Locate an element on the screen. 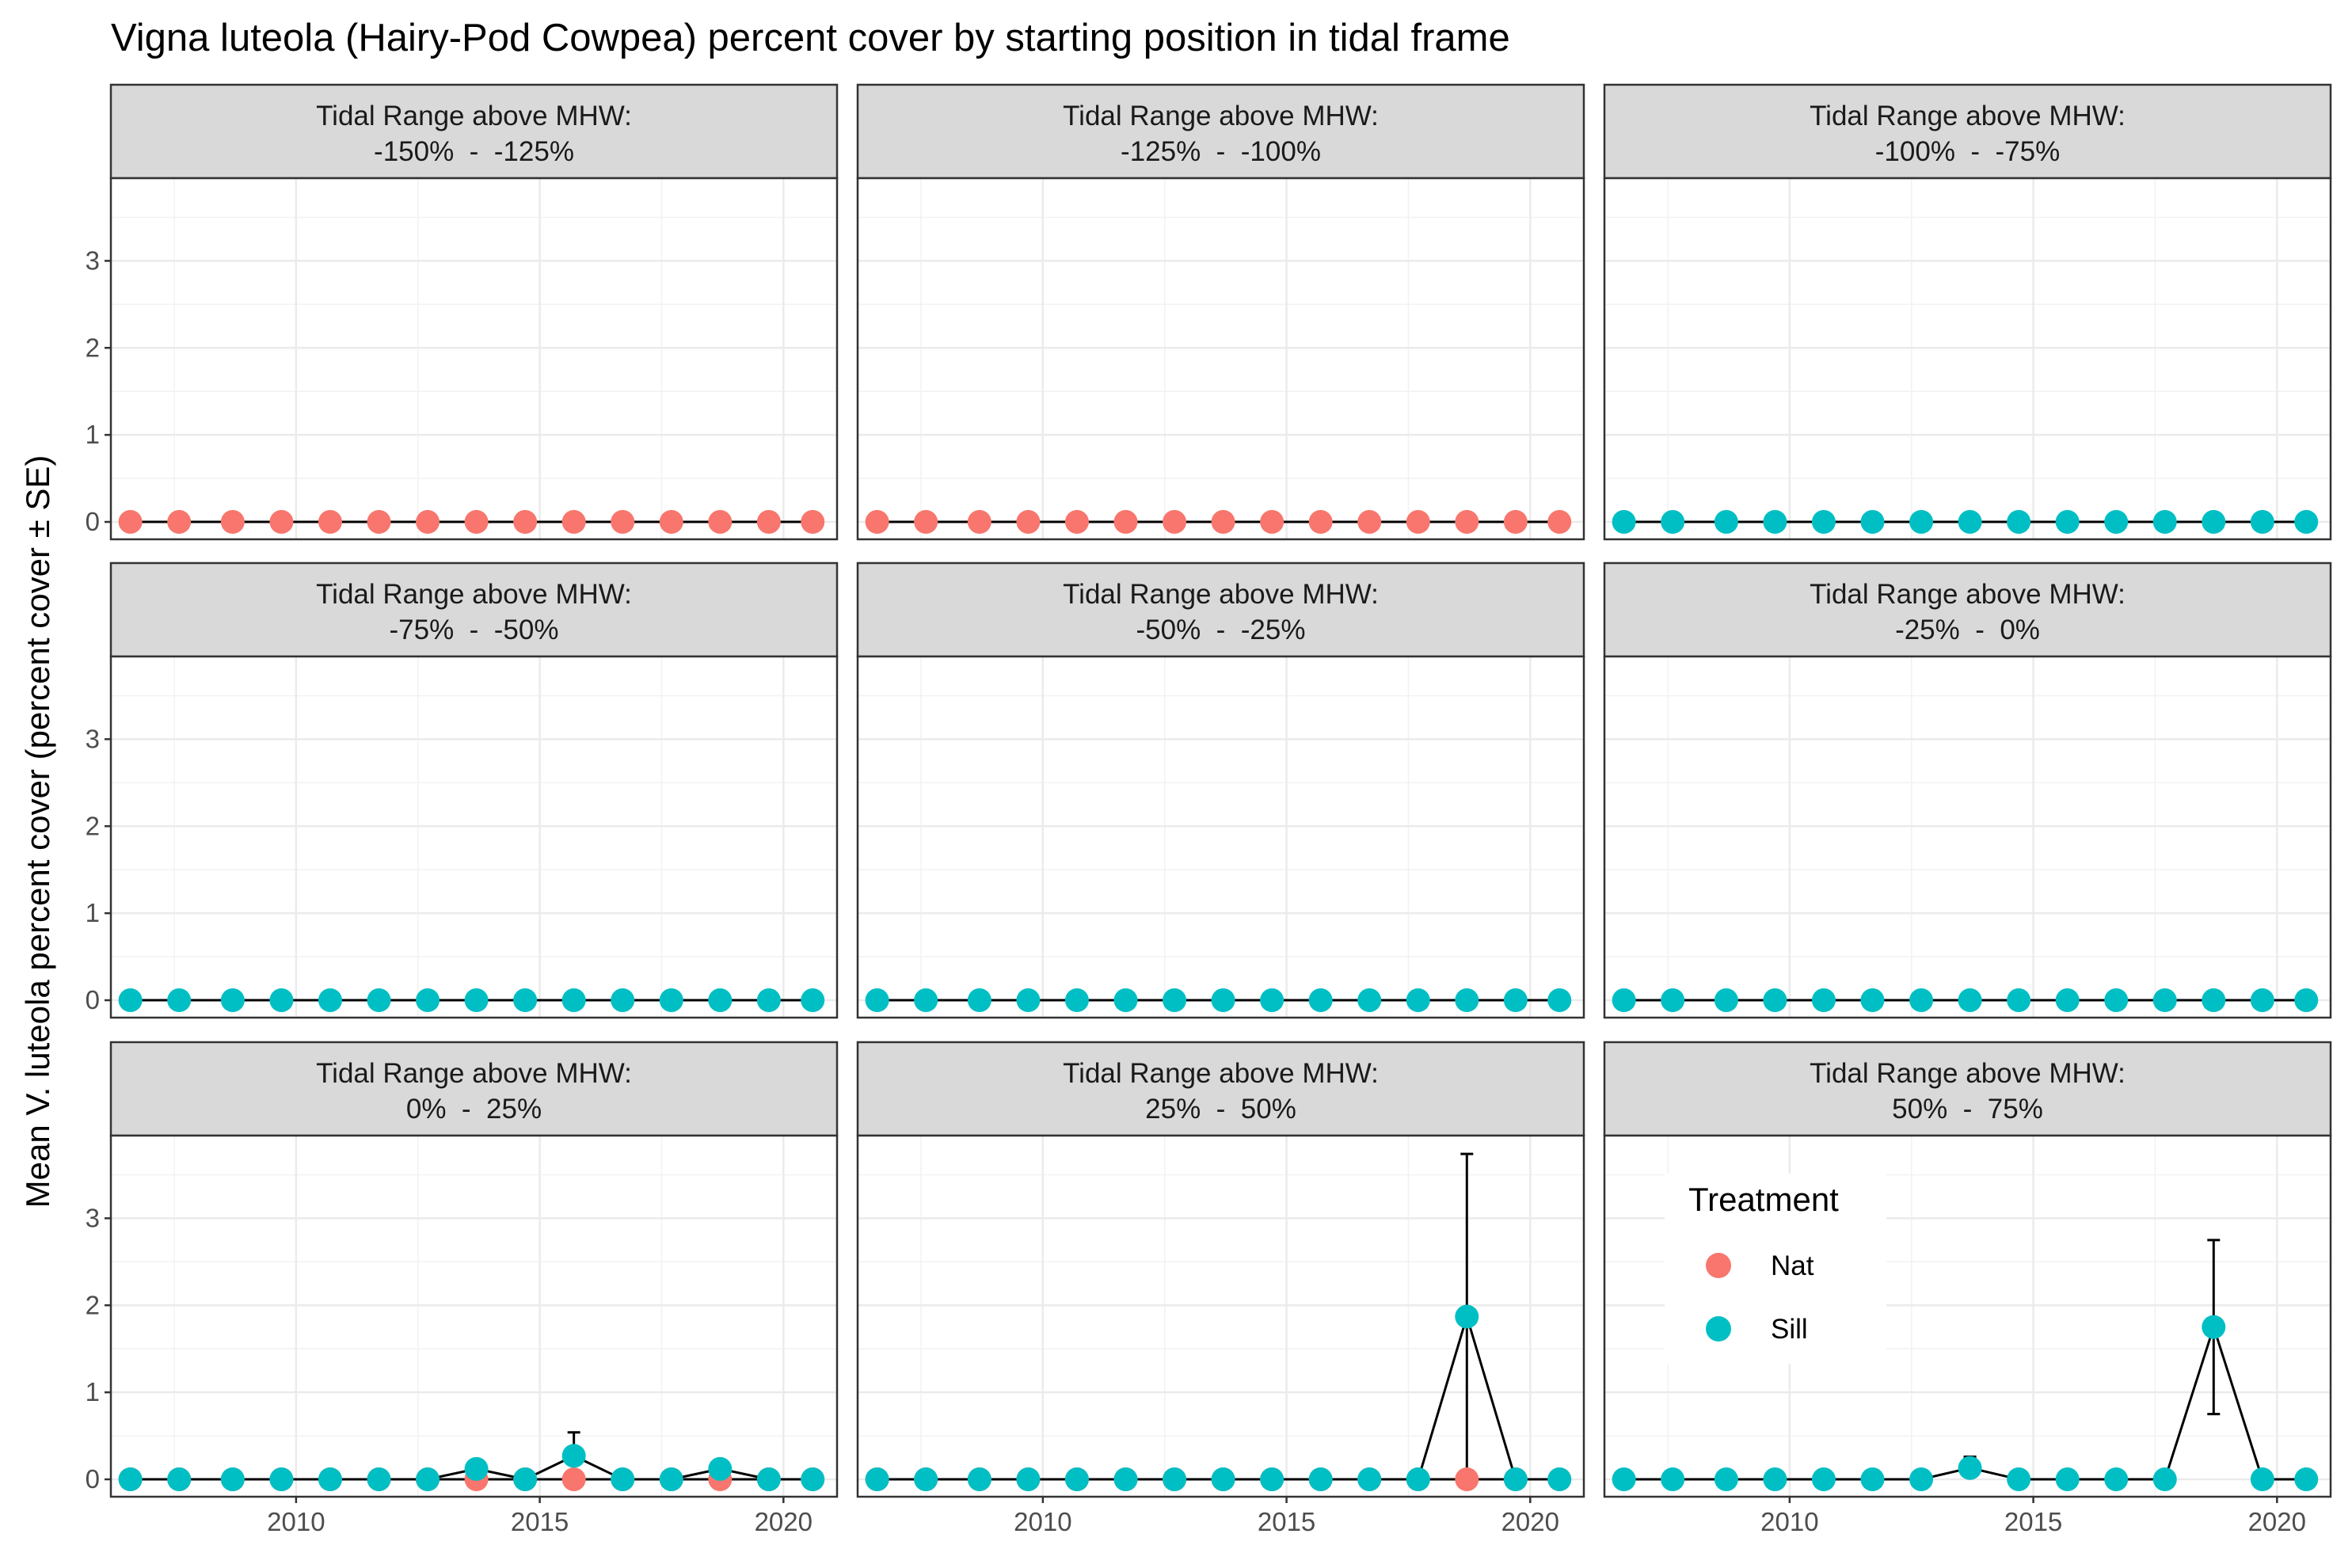 Image resolution: width=2352 pixels, height=1568 pixels. legend-label-nat: Nat is located at coordinates (1792, 1265).